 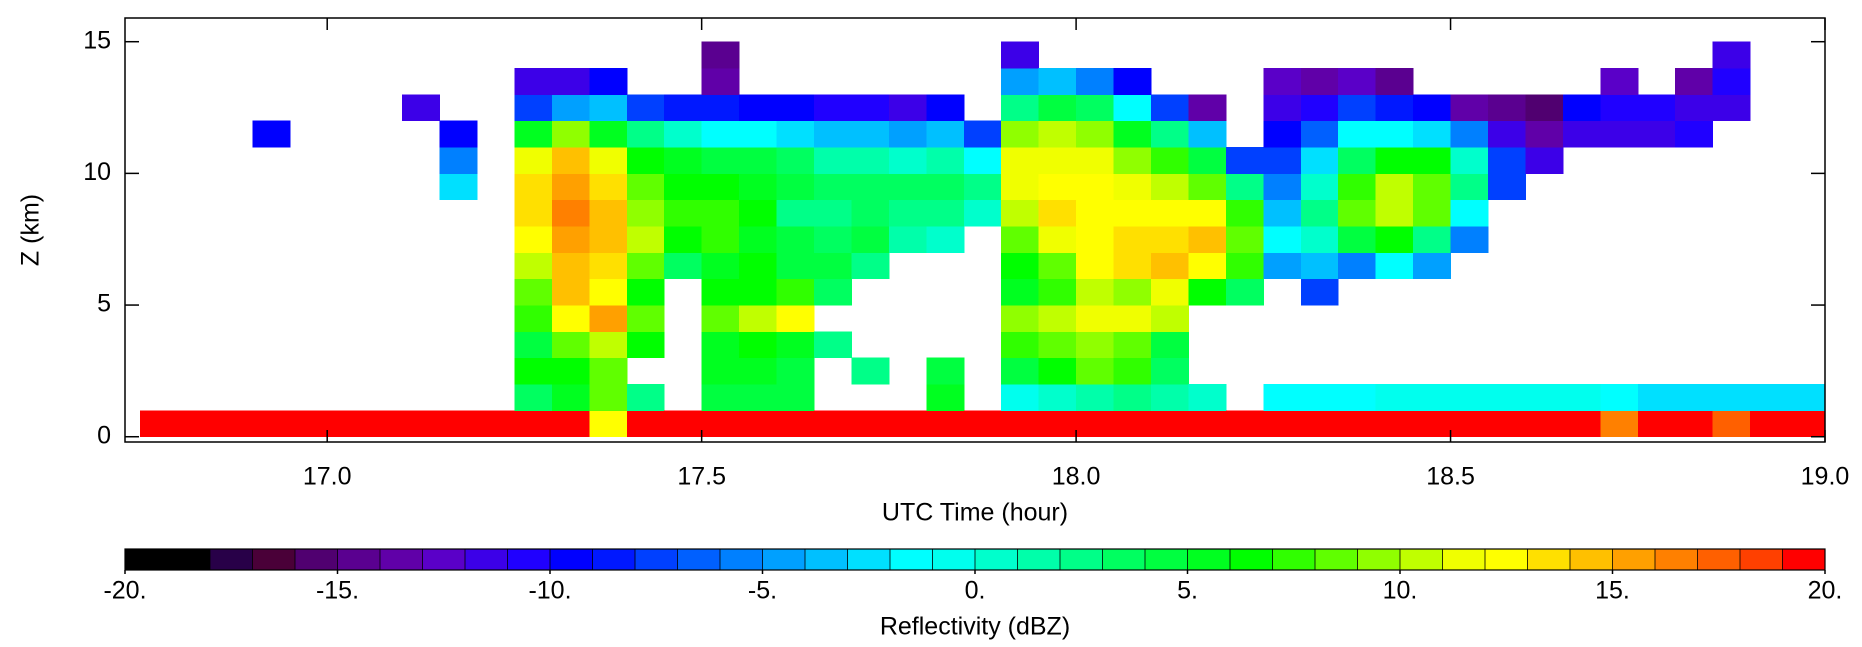 I want to click on y-tick-label: 5, so click(x=104, y=304).